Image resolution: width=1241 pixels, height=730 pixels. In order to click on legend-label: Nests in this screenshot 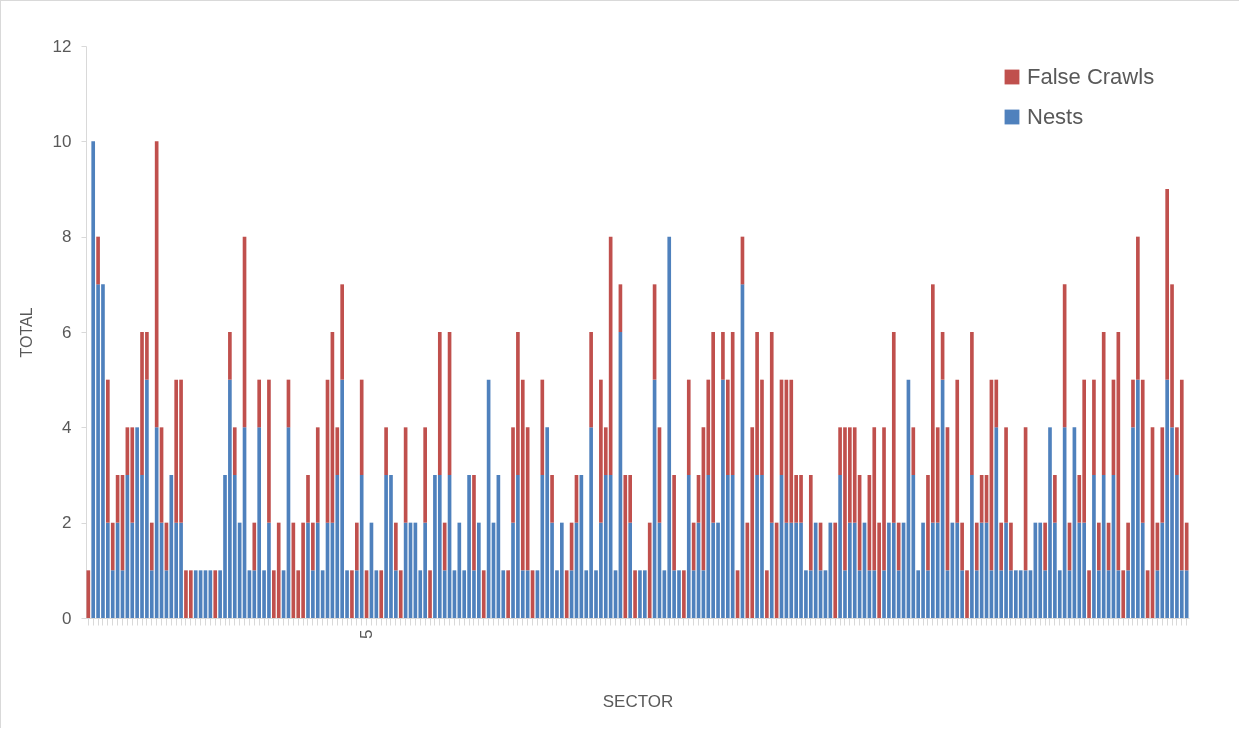, I will do `click(1055, 116)`.